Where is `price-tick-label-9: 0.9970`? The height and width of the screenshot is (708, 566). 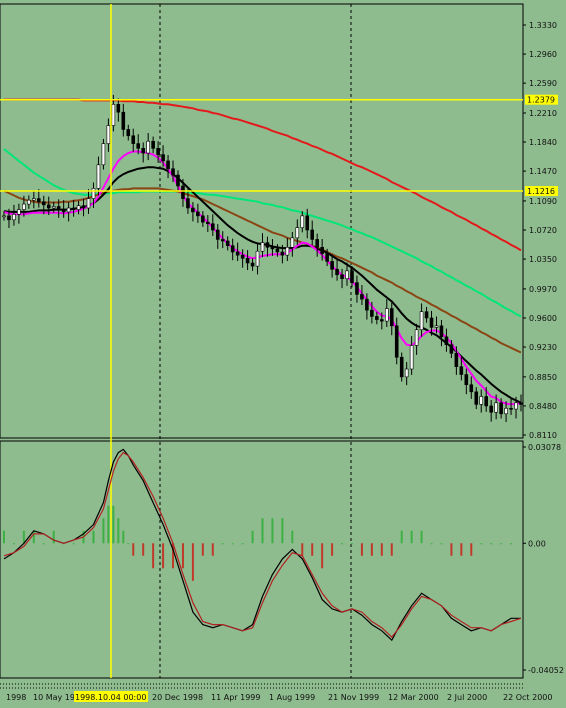 price-tick-label-9: 0.9970 is located at coordinates (543, 289).